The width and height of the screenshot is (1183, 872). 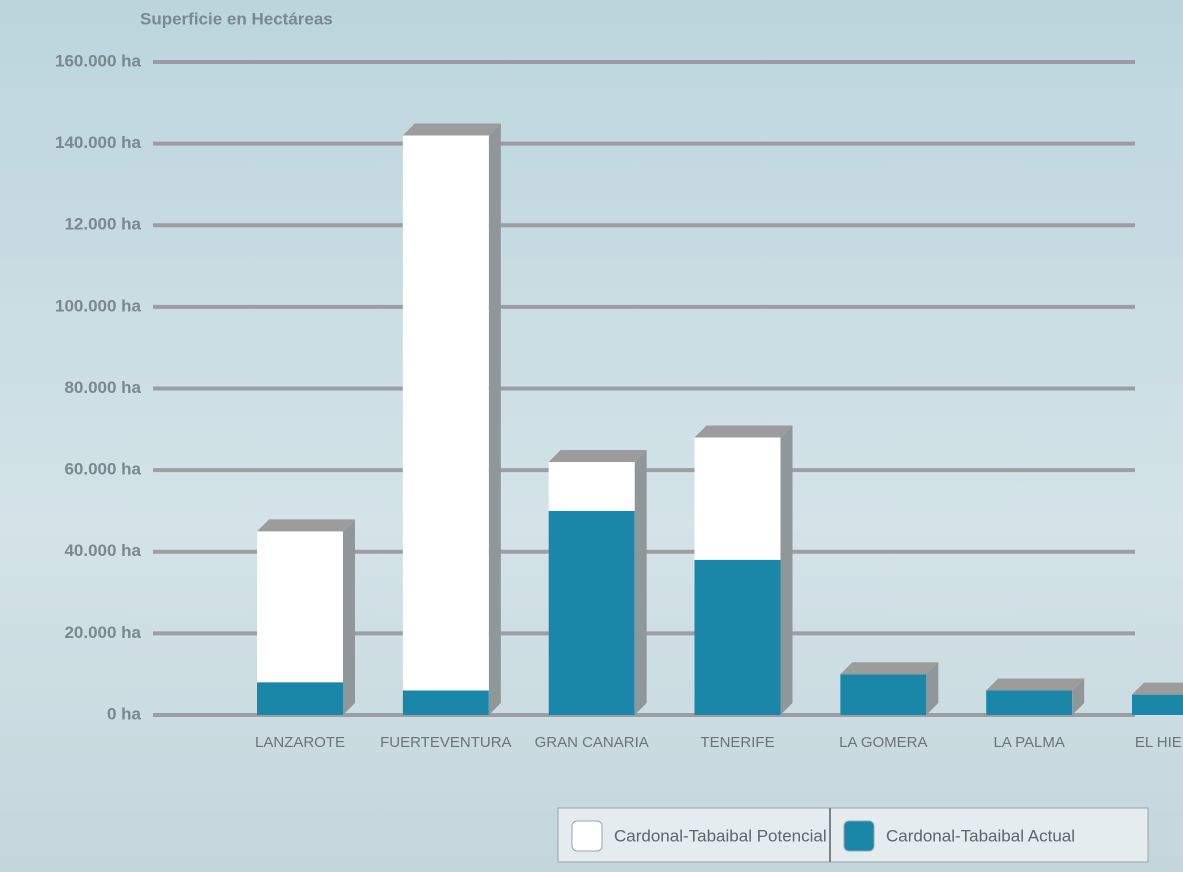 I want to click on x-tick-label: LANZAROTE, so click(x=300, y=742).